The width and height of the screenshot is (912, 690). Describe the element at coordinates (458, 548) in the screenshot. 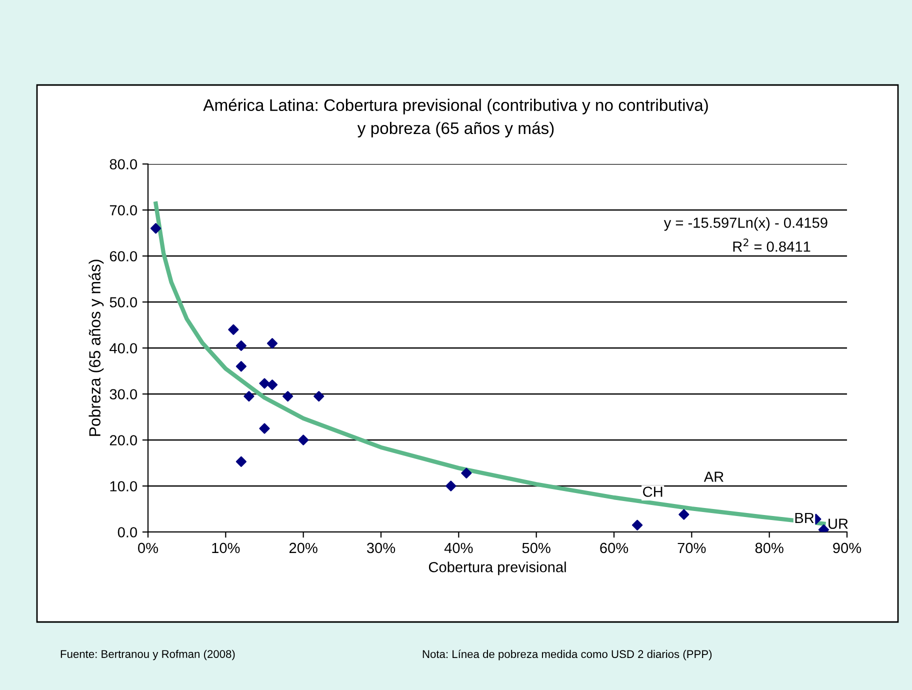

I see `x-tick-label: 40%` at that location.